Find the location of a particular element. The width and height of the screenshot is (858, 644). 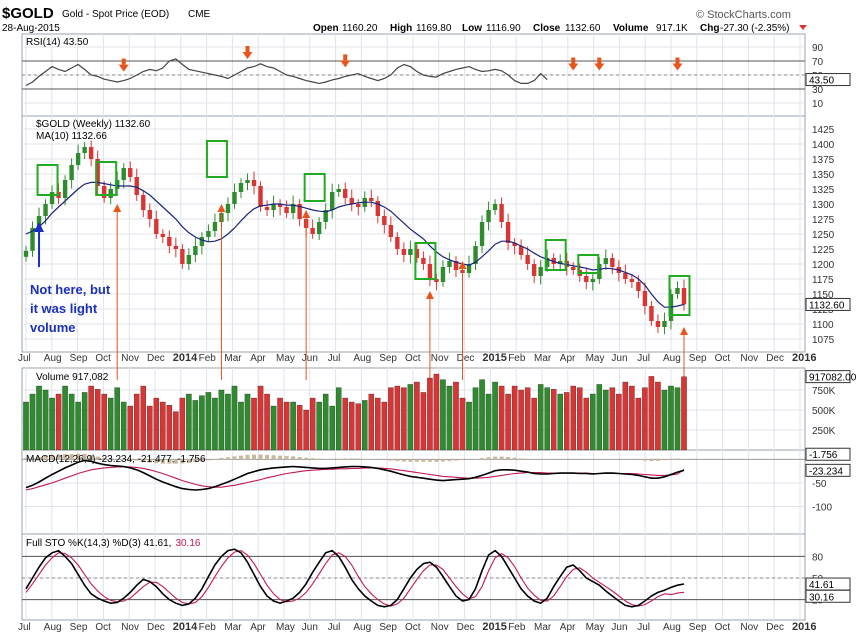

x-axis-tick-label: Jun is located at coordinates (619, 627).